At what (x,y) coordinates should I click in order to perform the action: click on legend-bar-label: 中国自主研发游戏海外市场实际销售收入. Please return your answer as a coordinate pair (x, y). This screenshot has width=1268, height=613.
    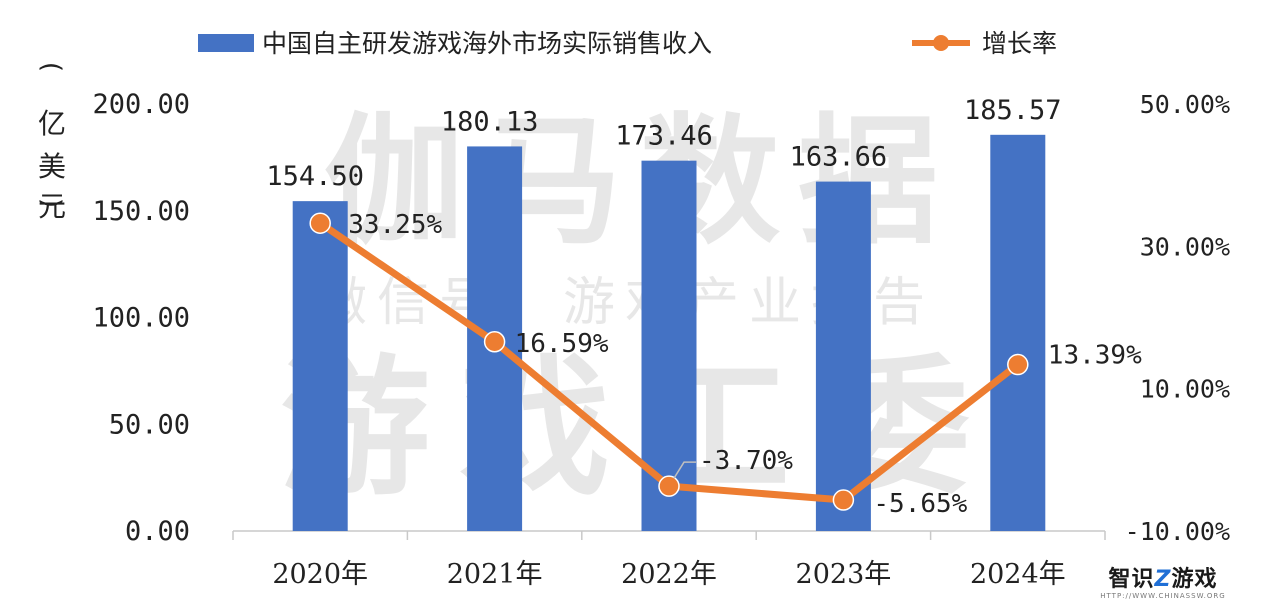
    Looking at the image, I should click on (487, 43).